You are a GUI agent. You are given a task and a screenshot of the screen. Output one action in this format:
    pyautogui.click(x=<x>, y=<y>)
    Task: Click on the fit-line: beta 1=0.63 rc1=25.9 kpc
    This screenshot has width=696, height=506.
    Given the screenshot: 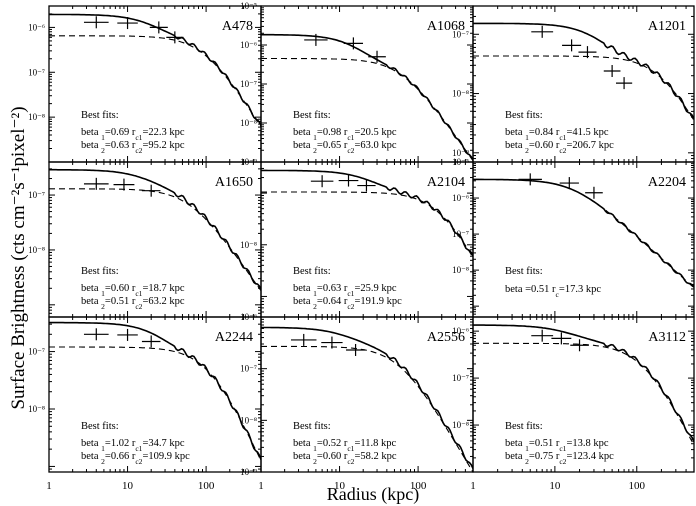 What is the action you would take?
    pyautogui.click(x=345, y=290)
    